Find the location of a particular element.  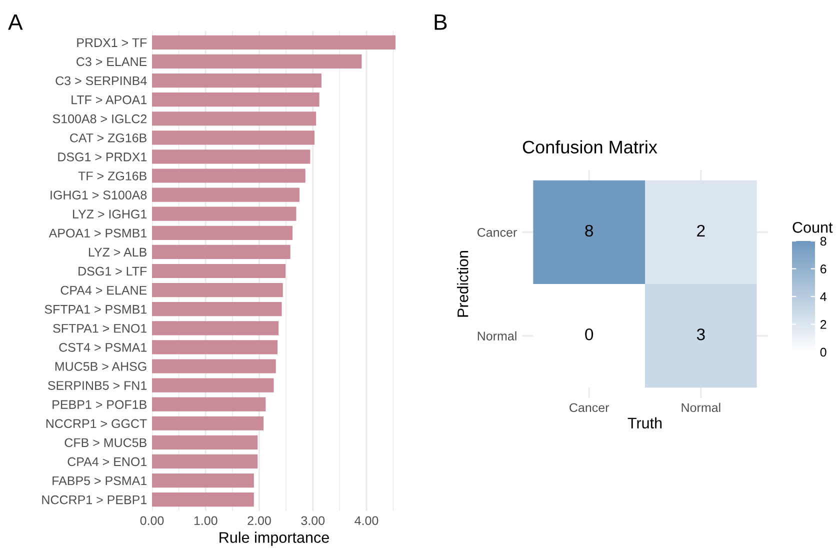

color-bar-label: 8 is located at coordinates (823, 241).